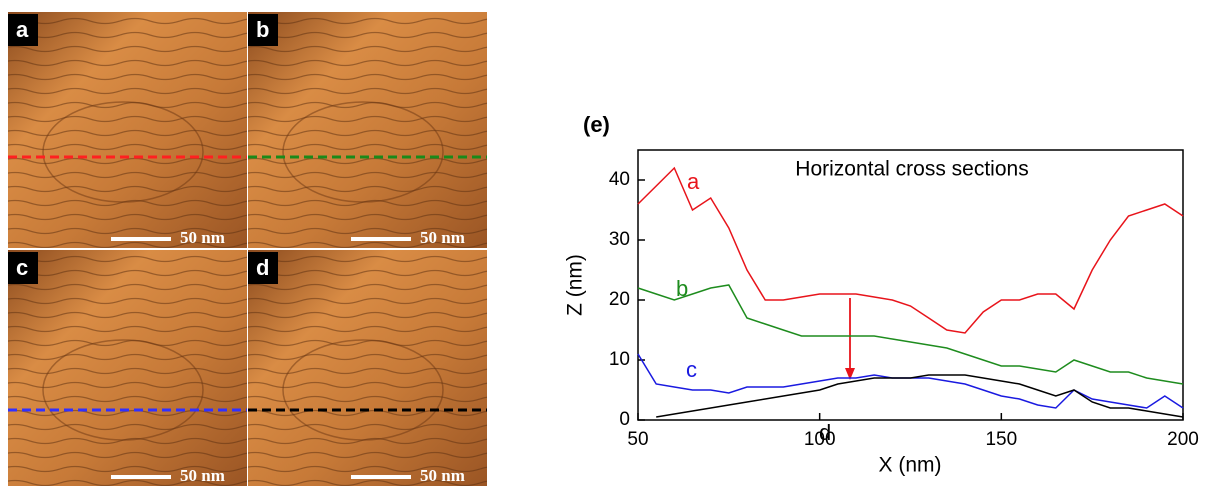  What do you see at coordinates (637, 439) in the screenshot?
I see `x-tick-label: 50` at bounding box center [637, 439].